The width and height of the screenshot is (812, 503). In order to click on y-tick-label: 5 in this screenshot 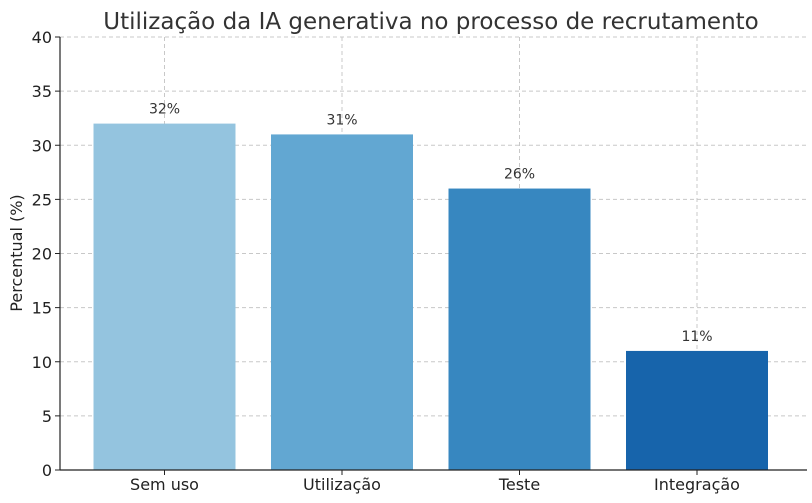, I will do `click(47, 416)`.